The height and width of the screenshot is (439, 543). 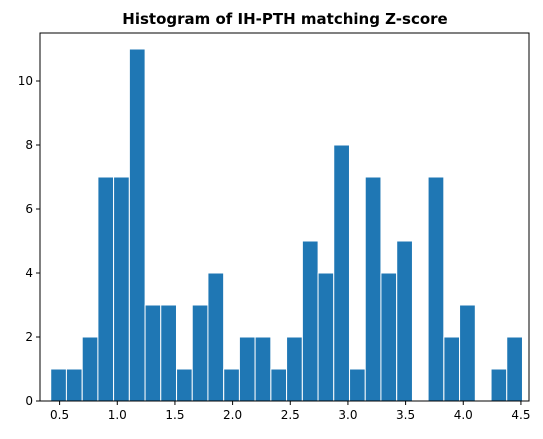 What do you see at coordinates (59, 415) in the screenshot?
I see `x-tick-label: 0.5` at bounding box center [59, 415].